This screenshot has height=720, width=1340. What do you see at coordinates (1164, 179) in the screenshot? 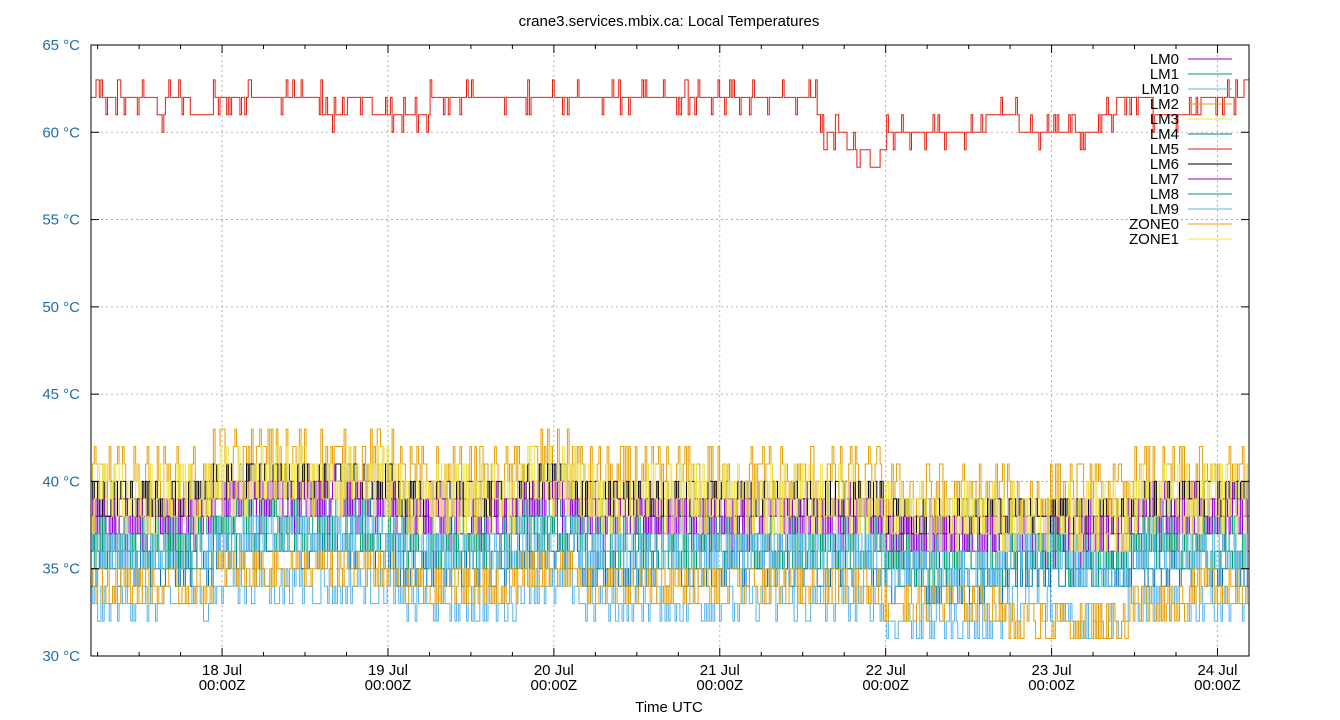
I see `legend-label-lm7: LM7` at bounding box center [1164, 179].